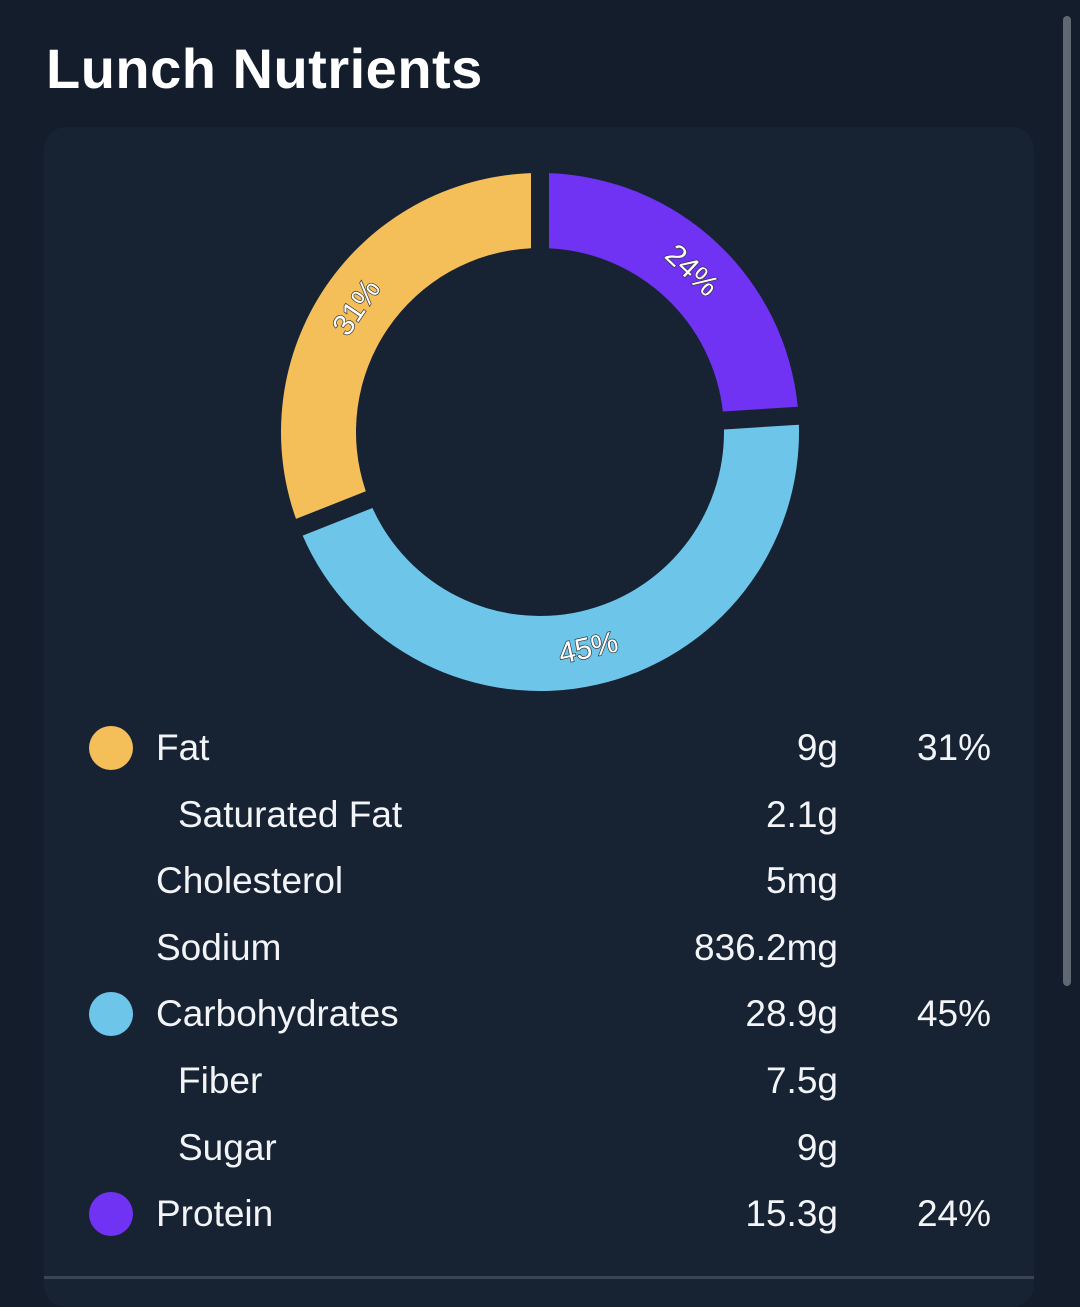 This screenshot has width=1080, height=1307. Describe the element at coordinates (953, 747) in the screenshot. I see `nutrient-percent: 31%` at that location.